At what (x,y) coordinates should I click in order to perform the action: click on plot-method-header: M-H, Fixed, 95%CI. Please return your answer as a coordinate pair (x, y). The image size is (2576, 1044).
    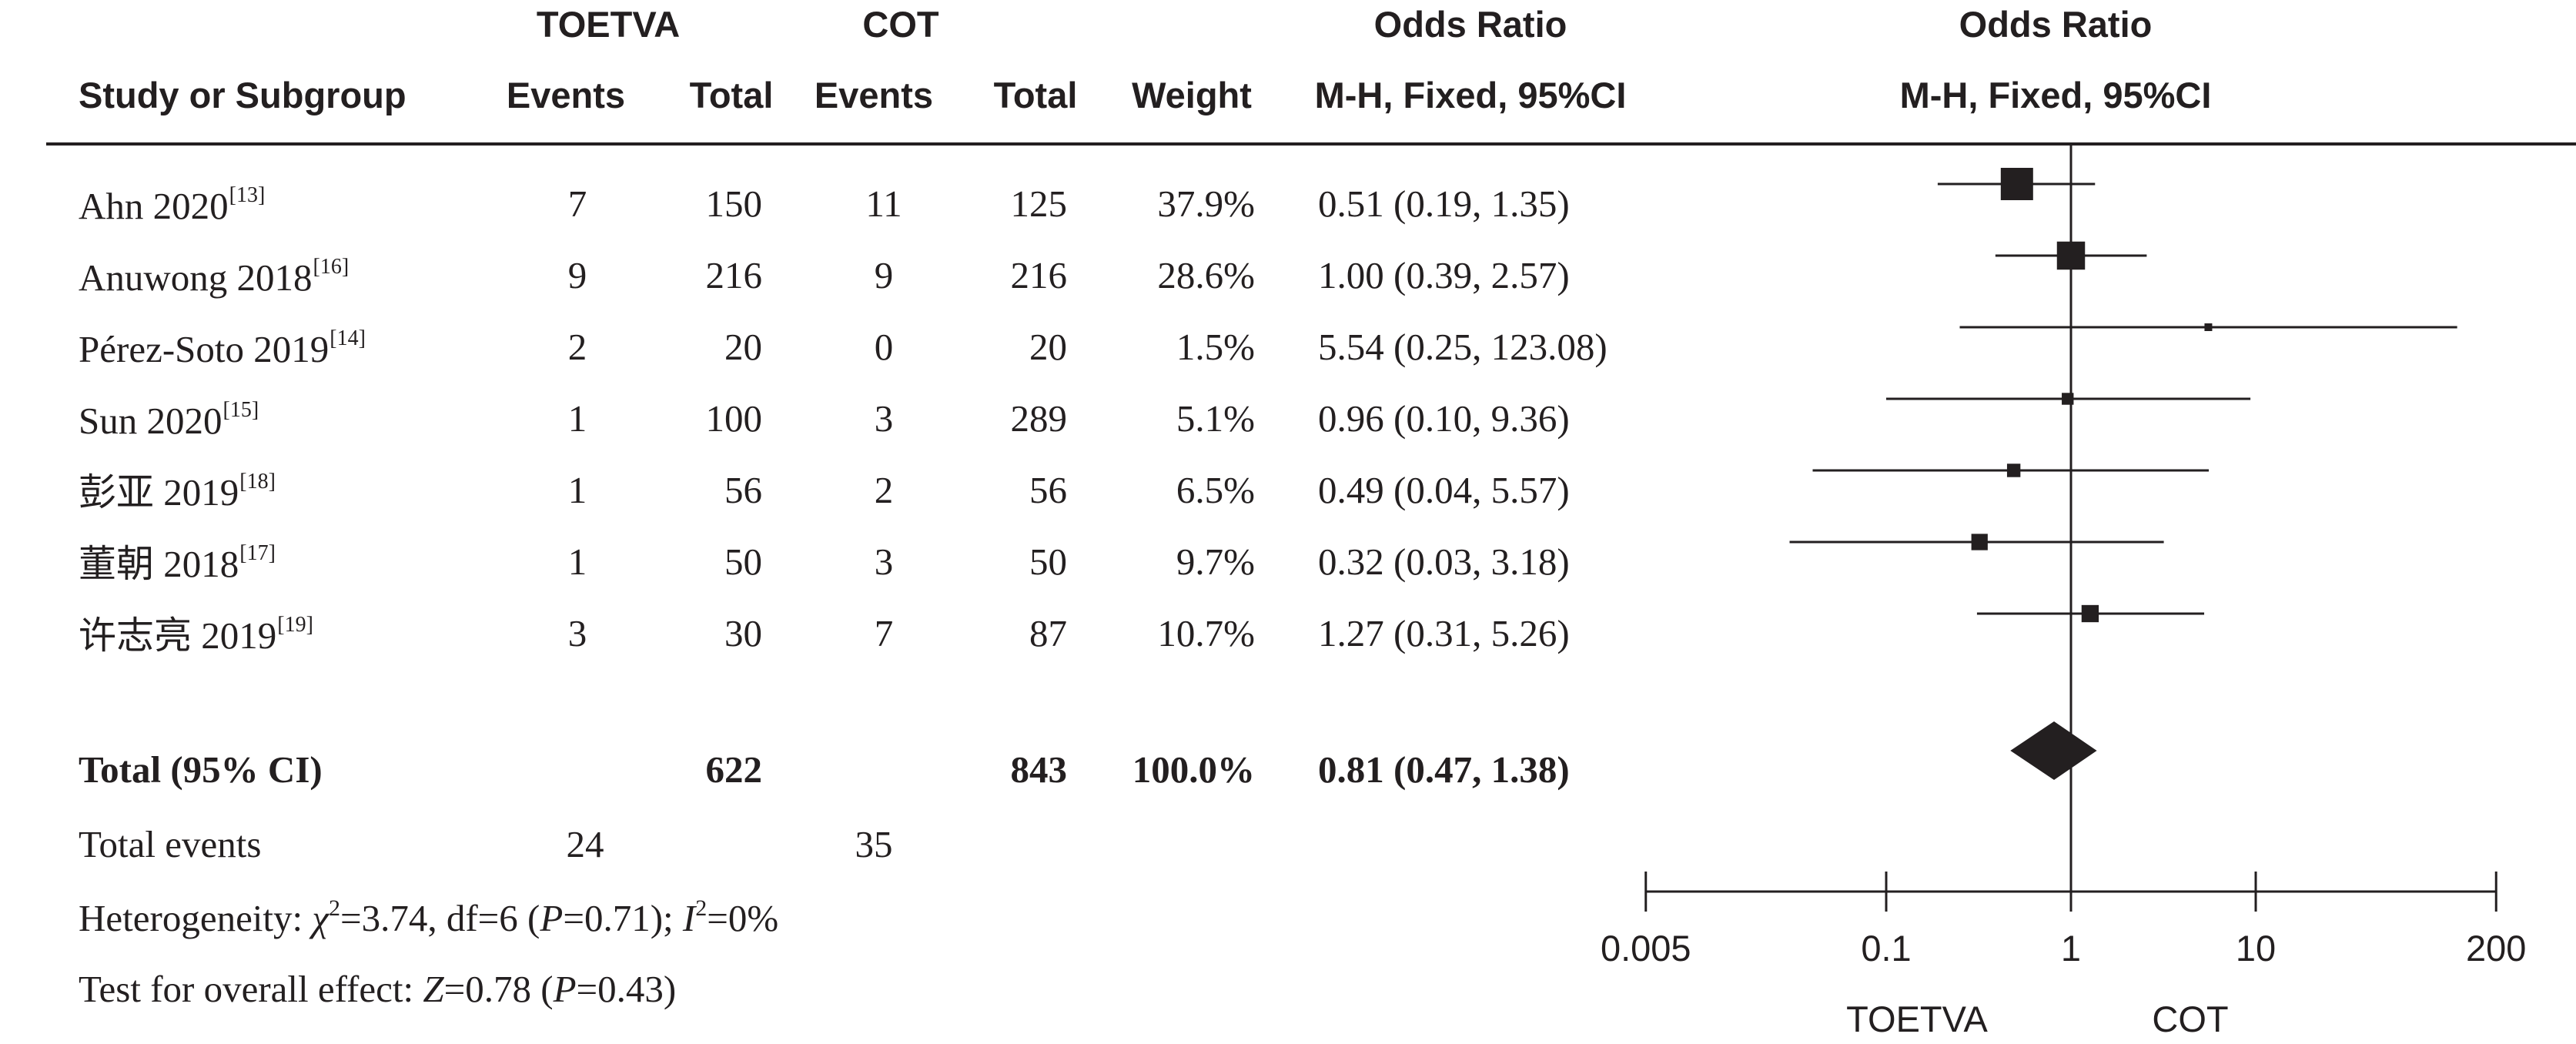
    Looking at the image, I should click on (2055, 95).